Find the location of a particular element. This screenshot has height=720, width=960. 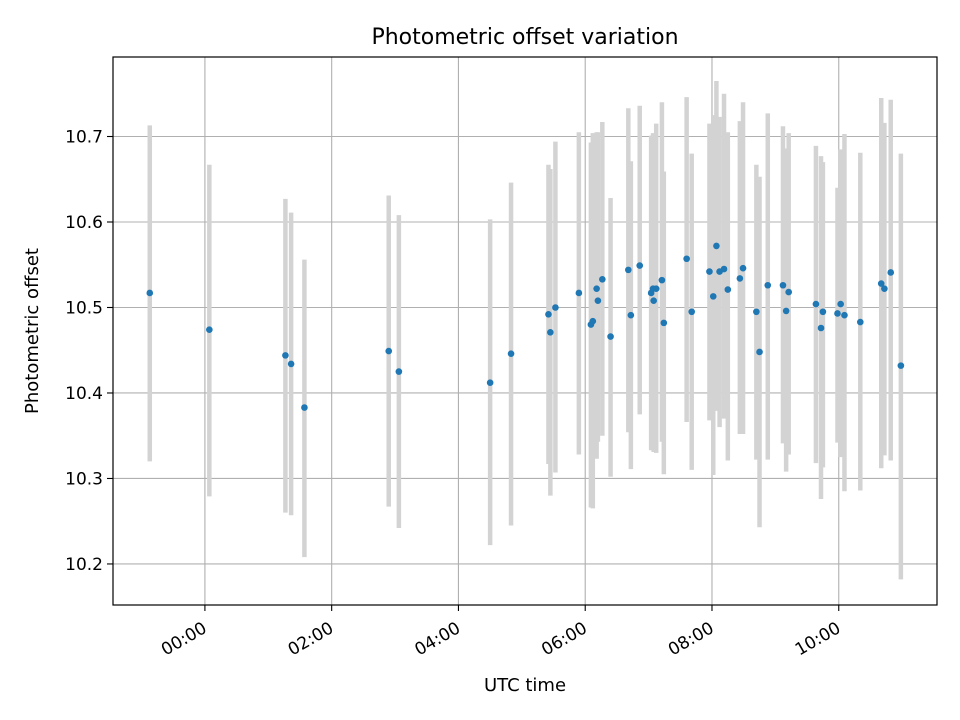

chart-title: Photometric offset variation is located at coordinates (524, 37).